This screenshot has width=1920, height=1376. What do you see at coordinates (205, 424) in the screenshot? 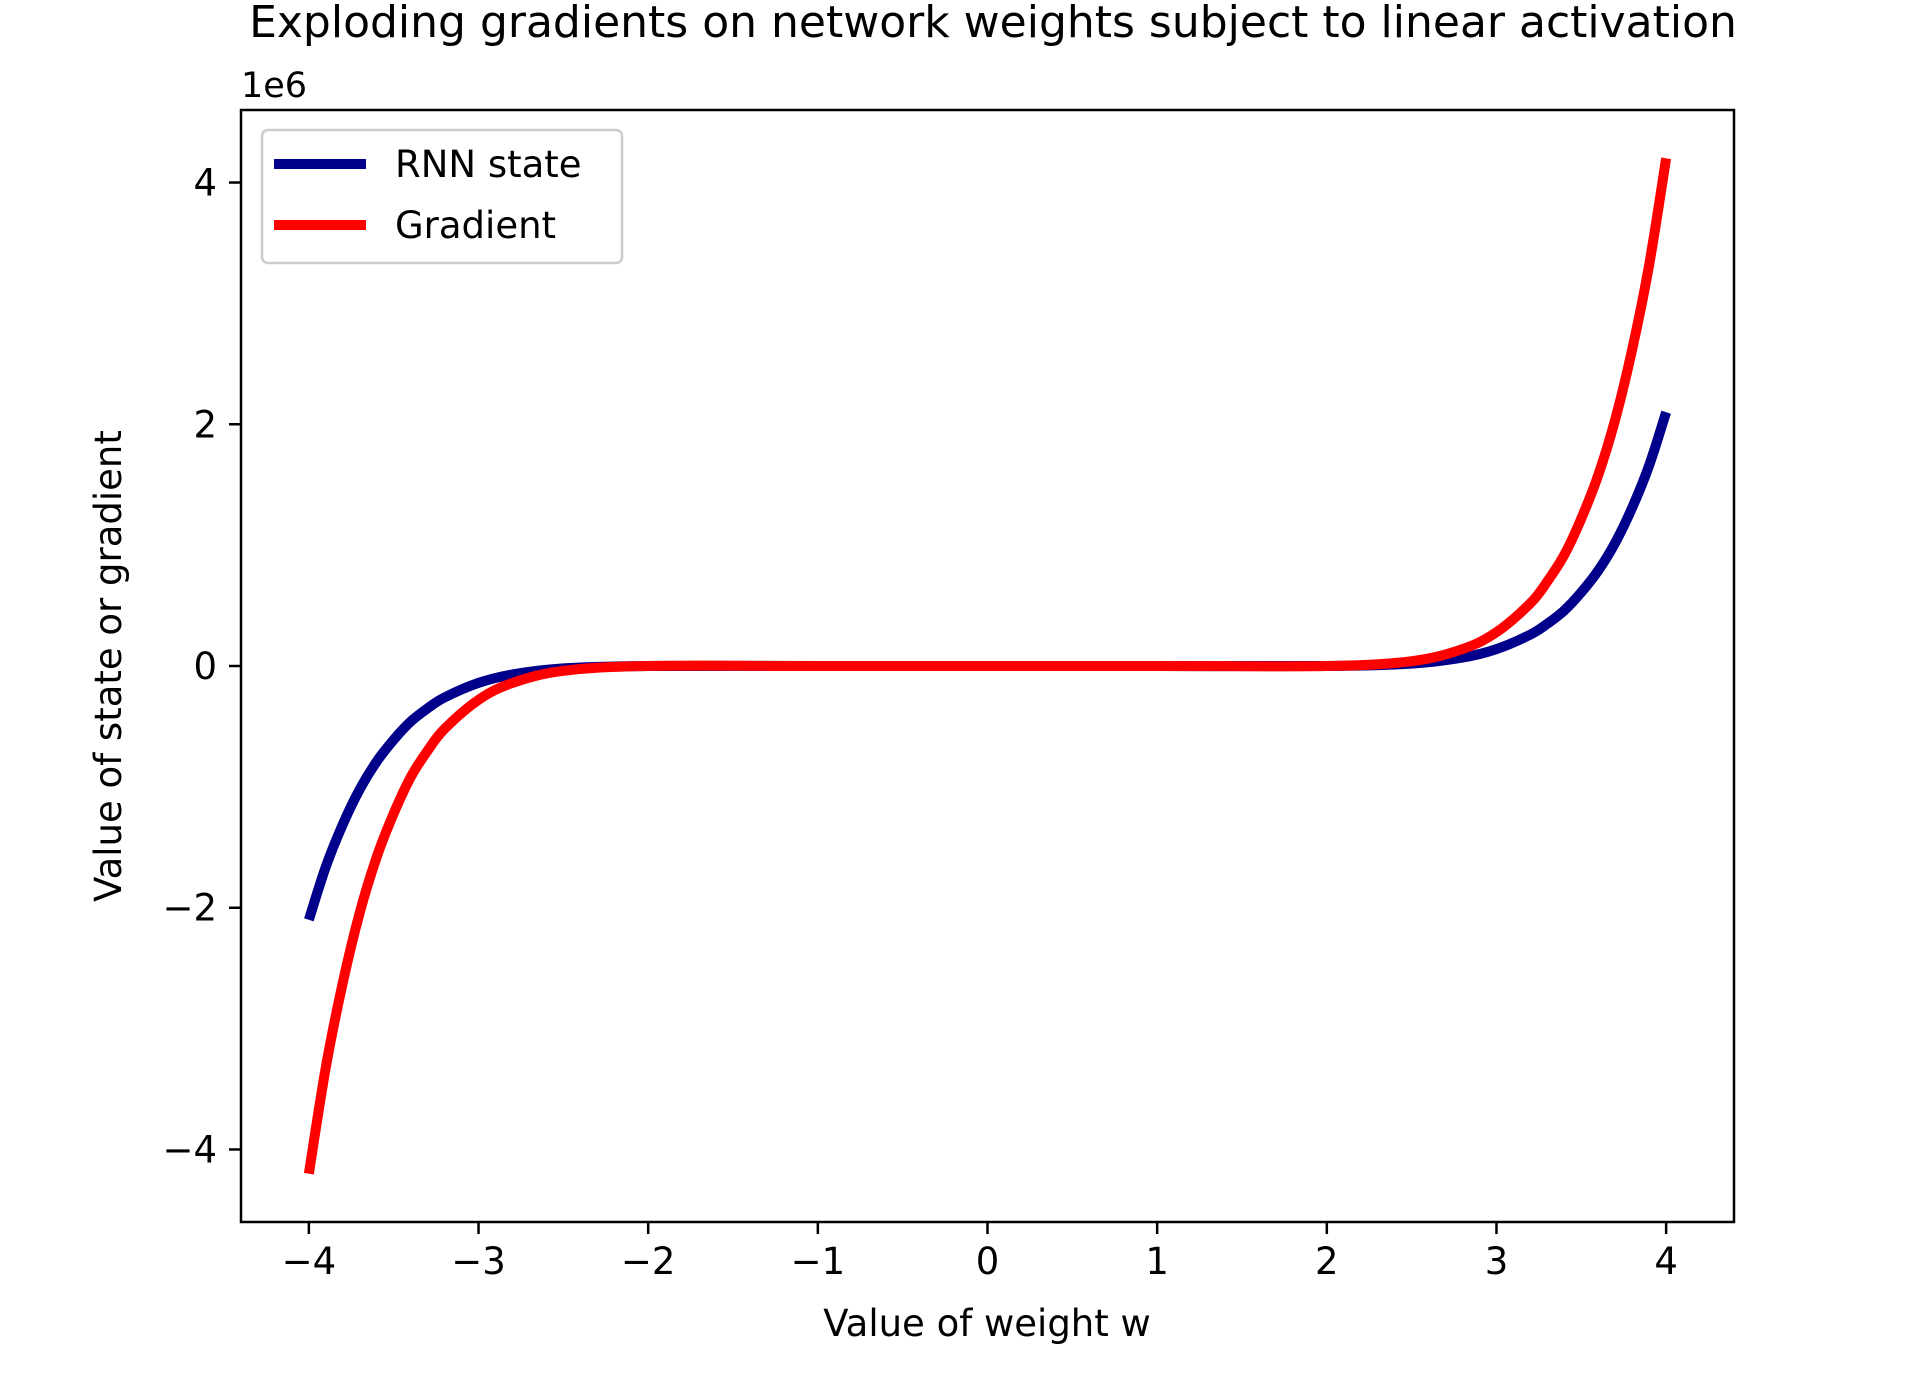
I see `y-tick-label: 2` at bounding box center [205, 424].